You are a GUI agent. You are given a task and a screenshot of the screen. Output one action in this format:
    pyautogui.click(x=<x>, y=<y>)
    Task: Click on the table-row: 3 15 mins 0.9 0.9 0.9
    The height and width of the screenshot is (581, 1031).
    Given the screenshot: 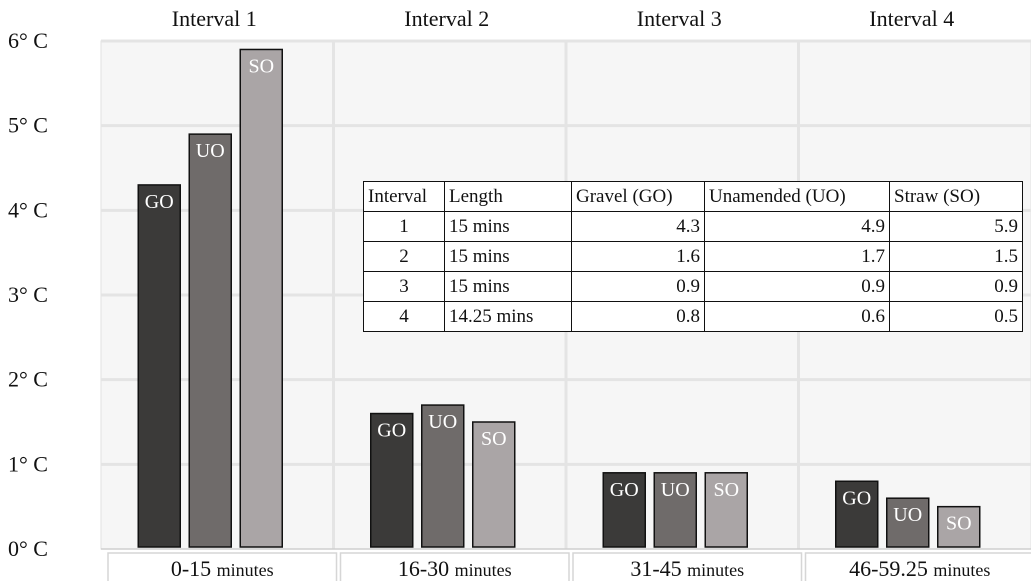 What is the action you would take?
    pyautogui.click(x=693, y=286)
    